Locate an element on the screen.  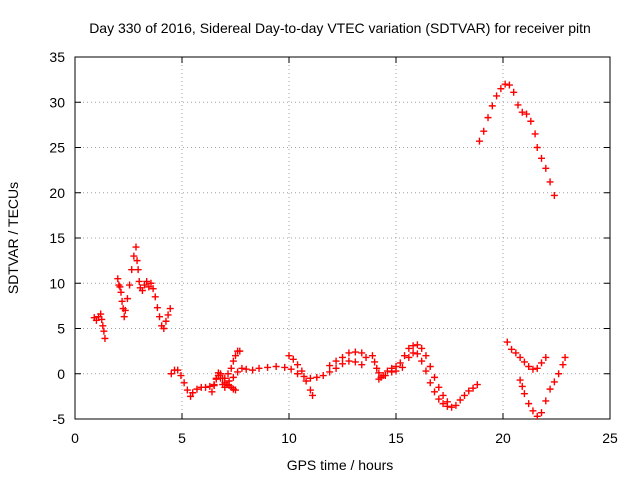
y-tick-label: 5 is located at coordinates (61, 329).